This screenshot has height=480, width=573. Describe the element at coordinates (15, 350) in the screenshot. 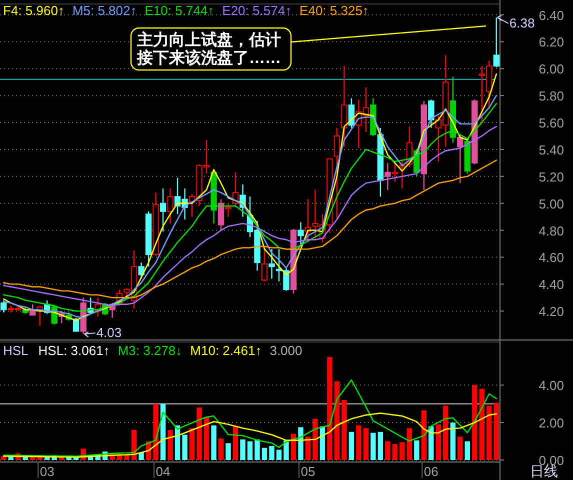

I see `title: HSL` at that location.